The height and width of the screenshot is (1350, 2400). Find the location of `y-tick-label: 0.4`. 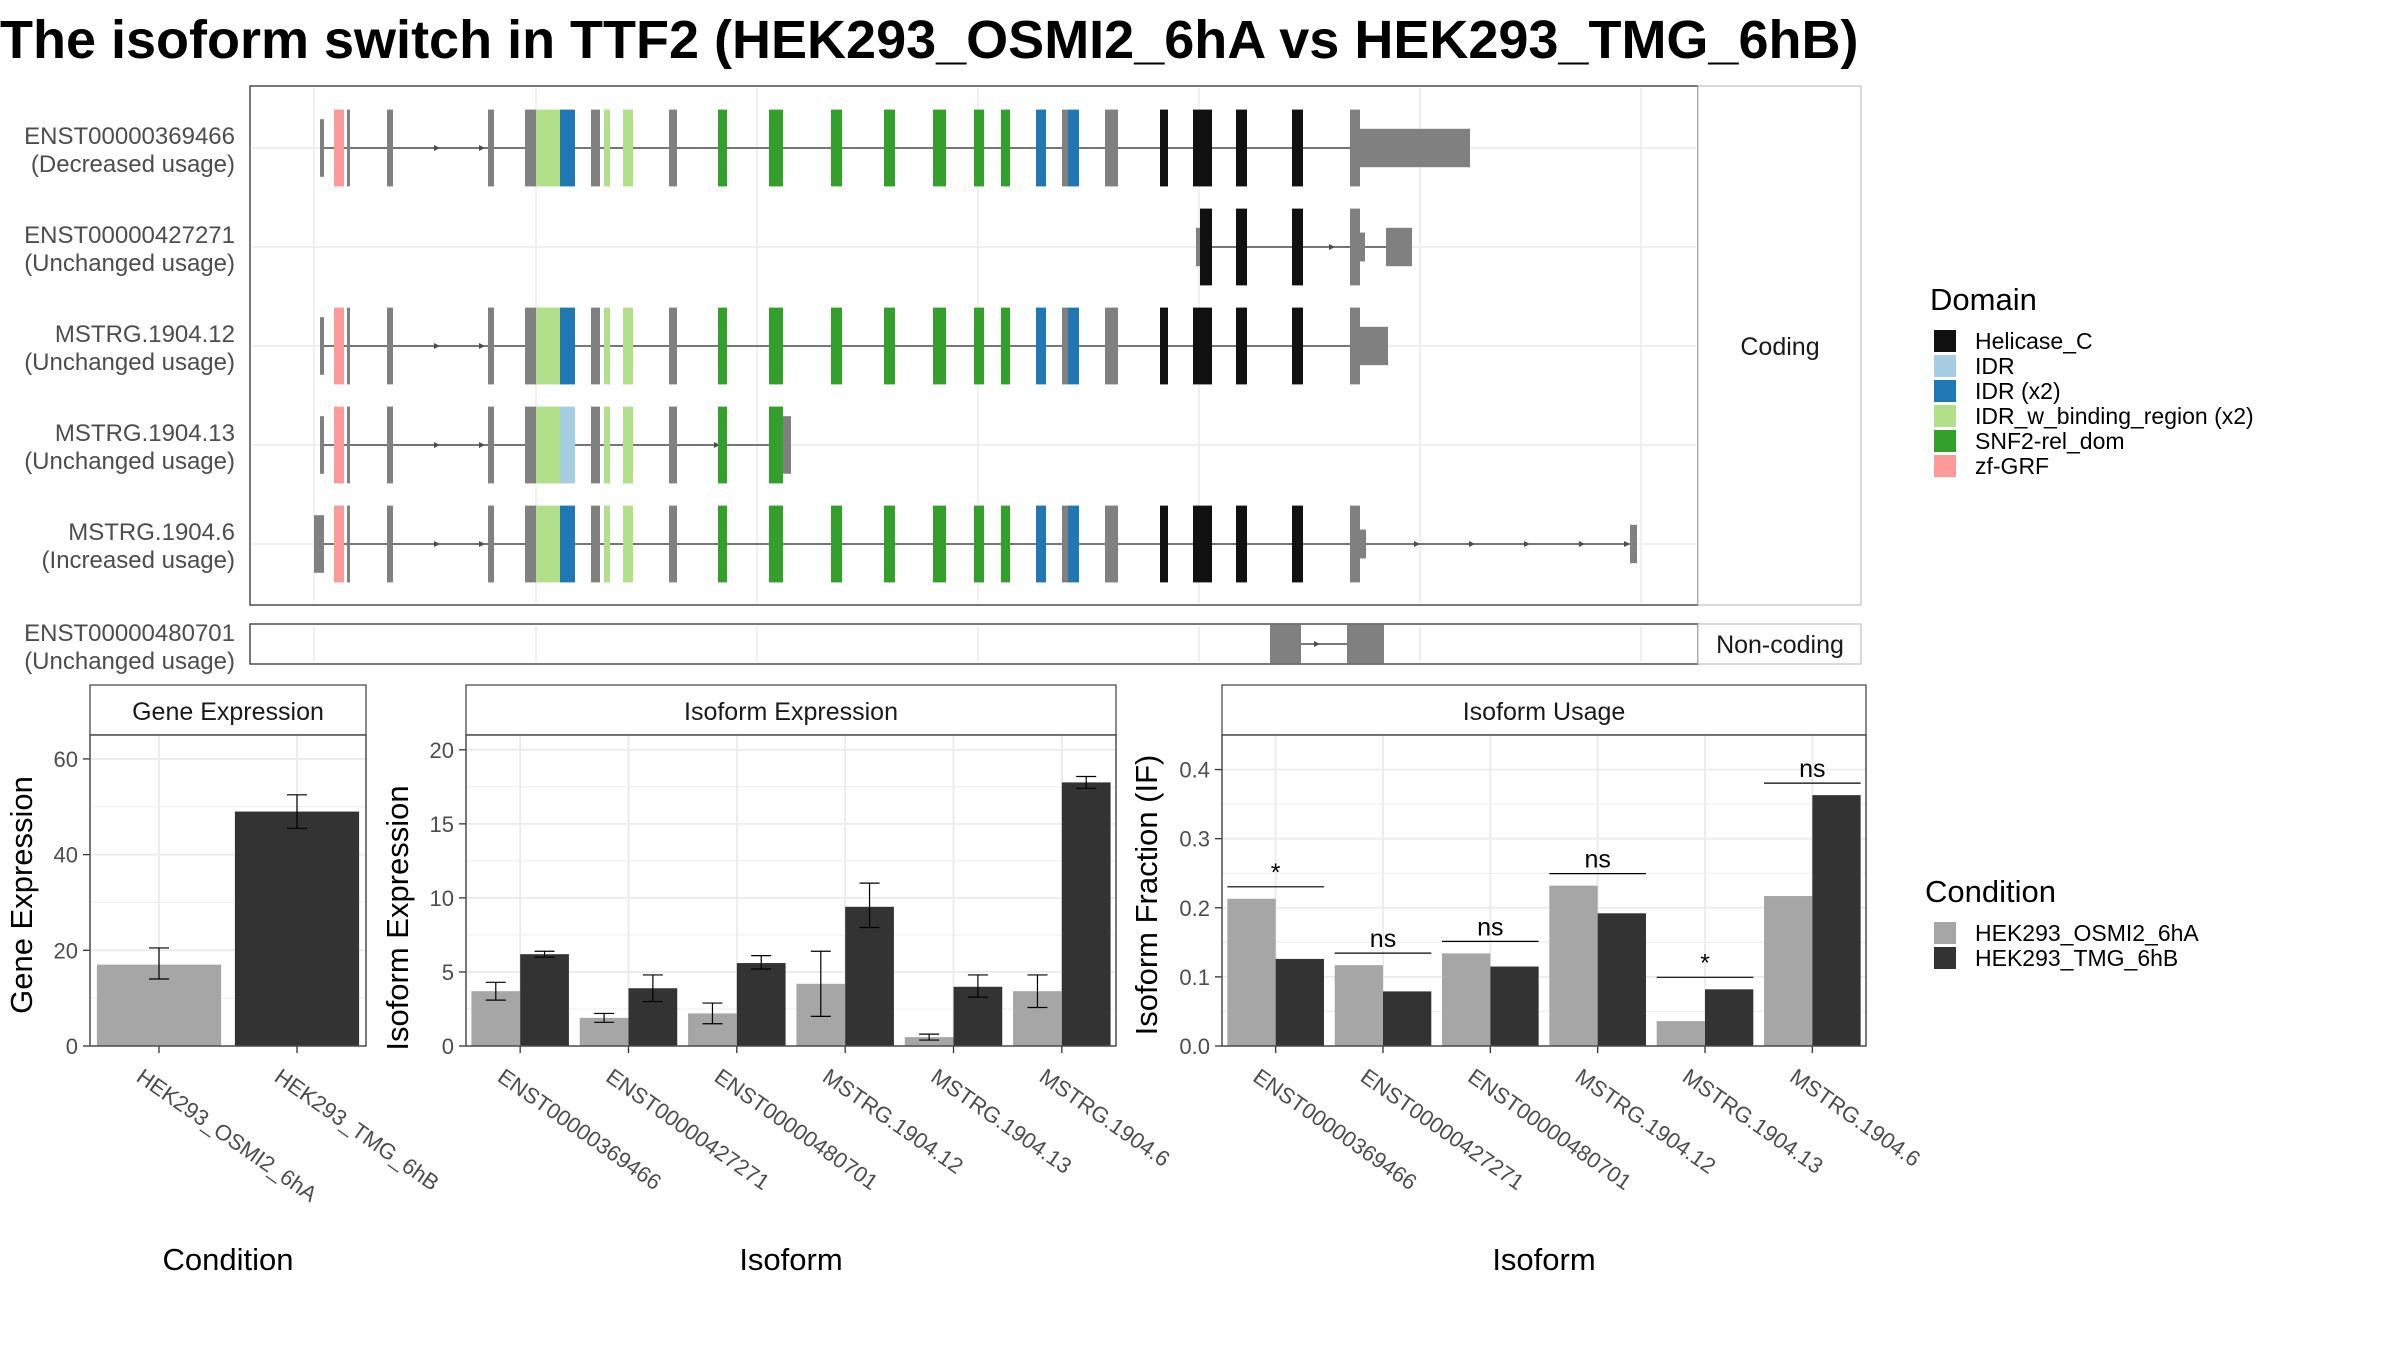

y-tick-label: 0.4 is located at coordinates (1194, 770).